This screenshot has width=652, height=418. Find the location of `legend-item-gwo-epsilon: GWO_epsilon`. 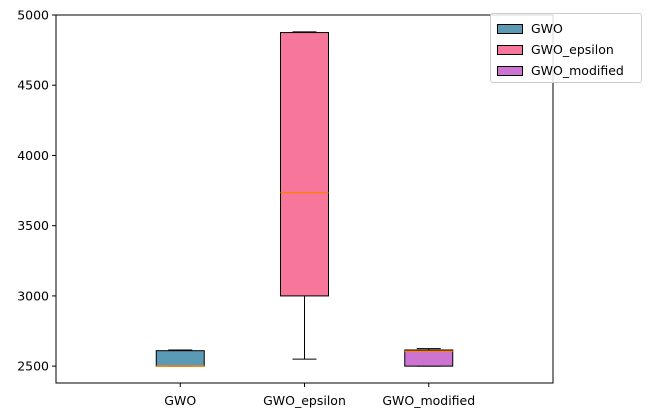

legend-item-gwo-epsilon: GWO_epsilon is located at coordinates (569, 49).